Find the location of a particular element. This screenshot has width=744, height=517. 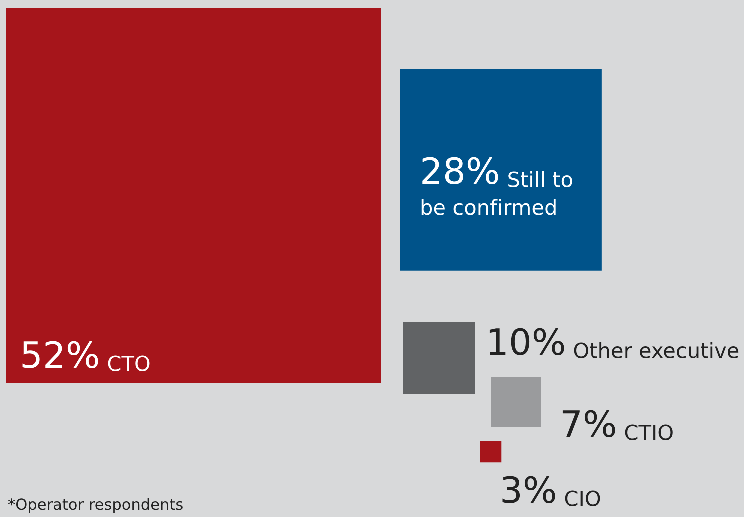

data-label: 52% is located at coordinates (60, 355).